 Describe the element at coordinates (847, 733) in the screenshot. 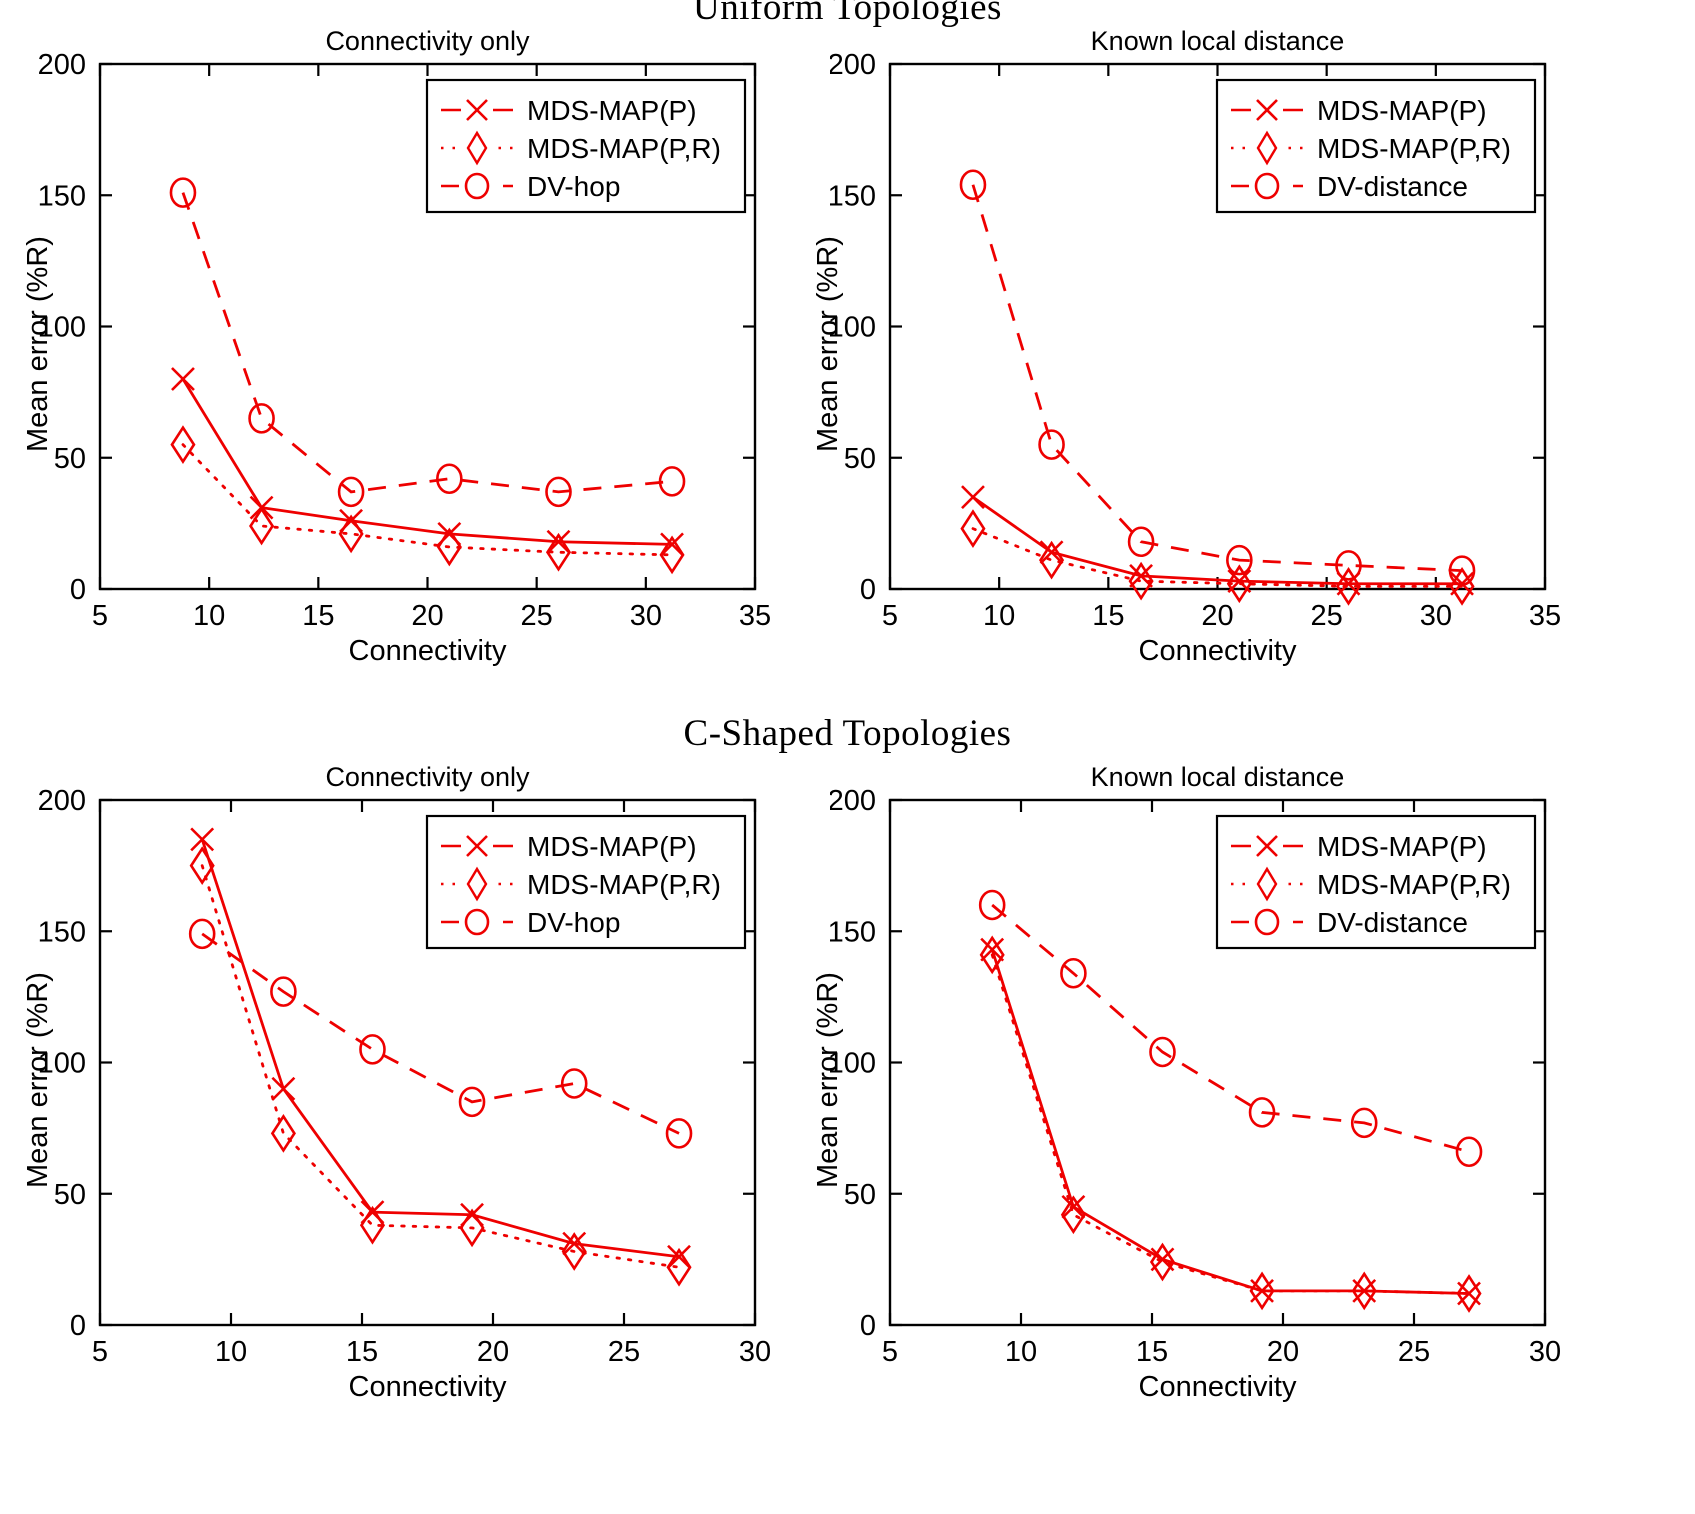

I see `section-heading-cshaped: C-Shaped Topologies` at that location.